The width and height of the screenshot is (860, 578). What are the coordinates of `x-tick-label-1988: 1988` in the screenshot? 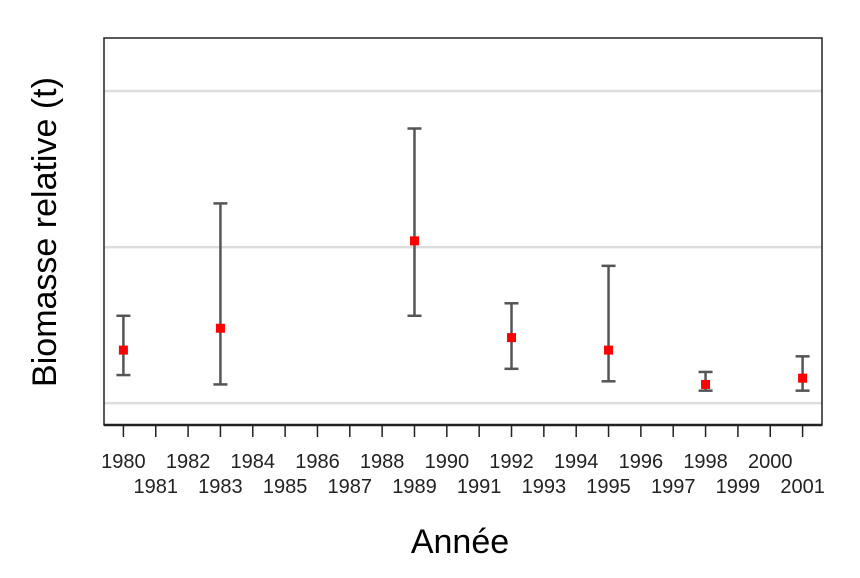 It's located at (382, 462).